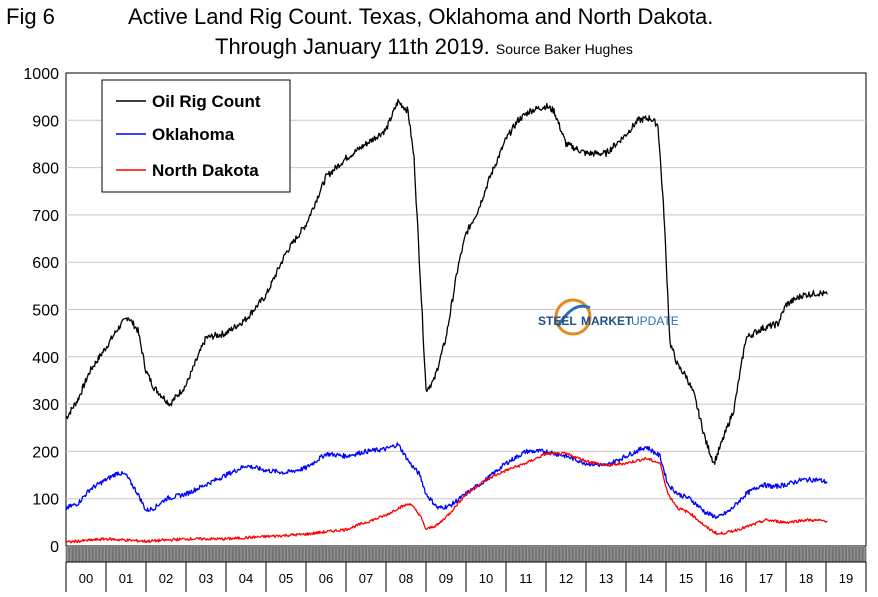  I want to click on x-tick-label: 00, so click(86, 578).